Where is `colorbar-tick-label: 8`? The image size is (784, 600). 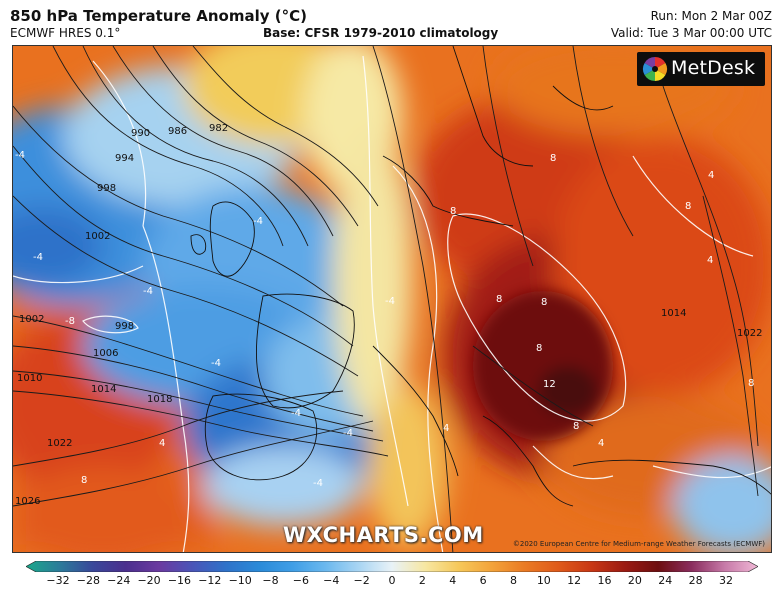 colorbar-tick-label: 8 is located at coordinates (513, 580).